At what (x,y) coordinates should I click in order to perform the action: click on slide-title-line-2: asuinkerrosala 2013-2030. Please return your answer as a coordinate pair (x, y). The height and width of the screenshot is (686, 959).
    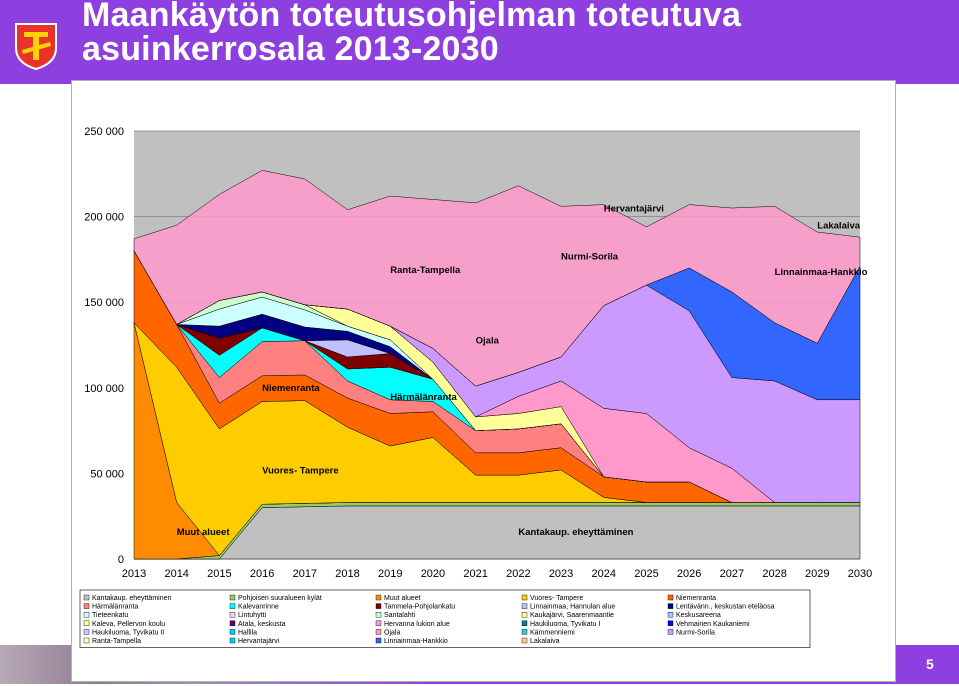
    Looking at the image, I should click on (290, 49).